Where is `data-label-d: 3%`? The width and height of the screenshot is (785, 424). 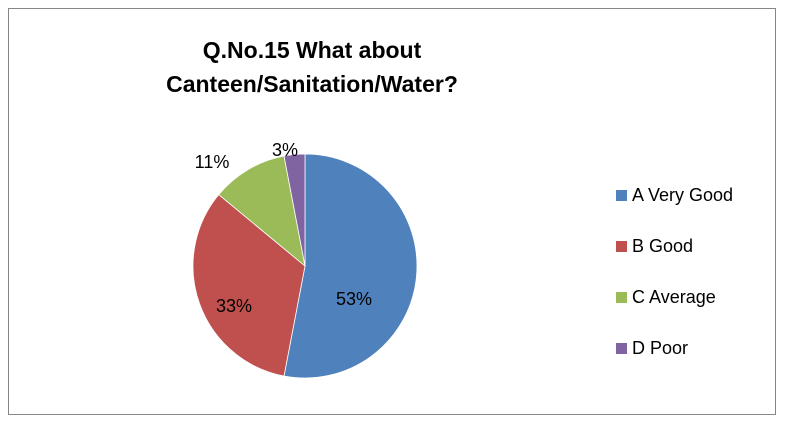
data-label-d: 3% is located at coordinates (285, 150).